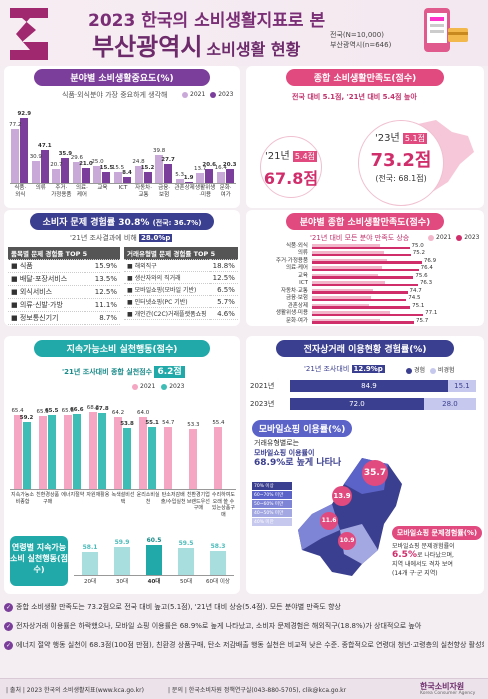  What do you see at coordinates (272, 495) in the screenshot?
I see `map-legend-item: 60~70% 미만` at bounding box center [272, 495].